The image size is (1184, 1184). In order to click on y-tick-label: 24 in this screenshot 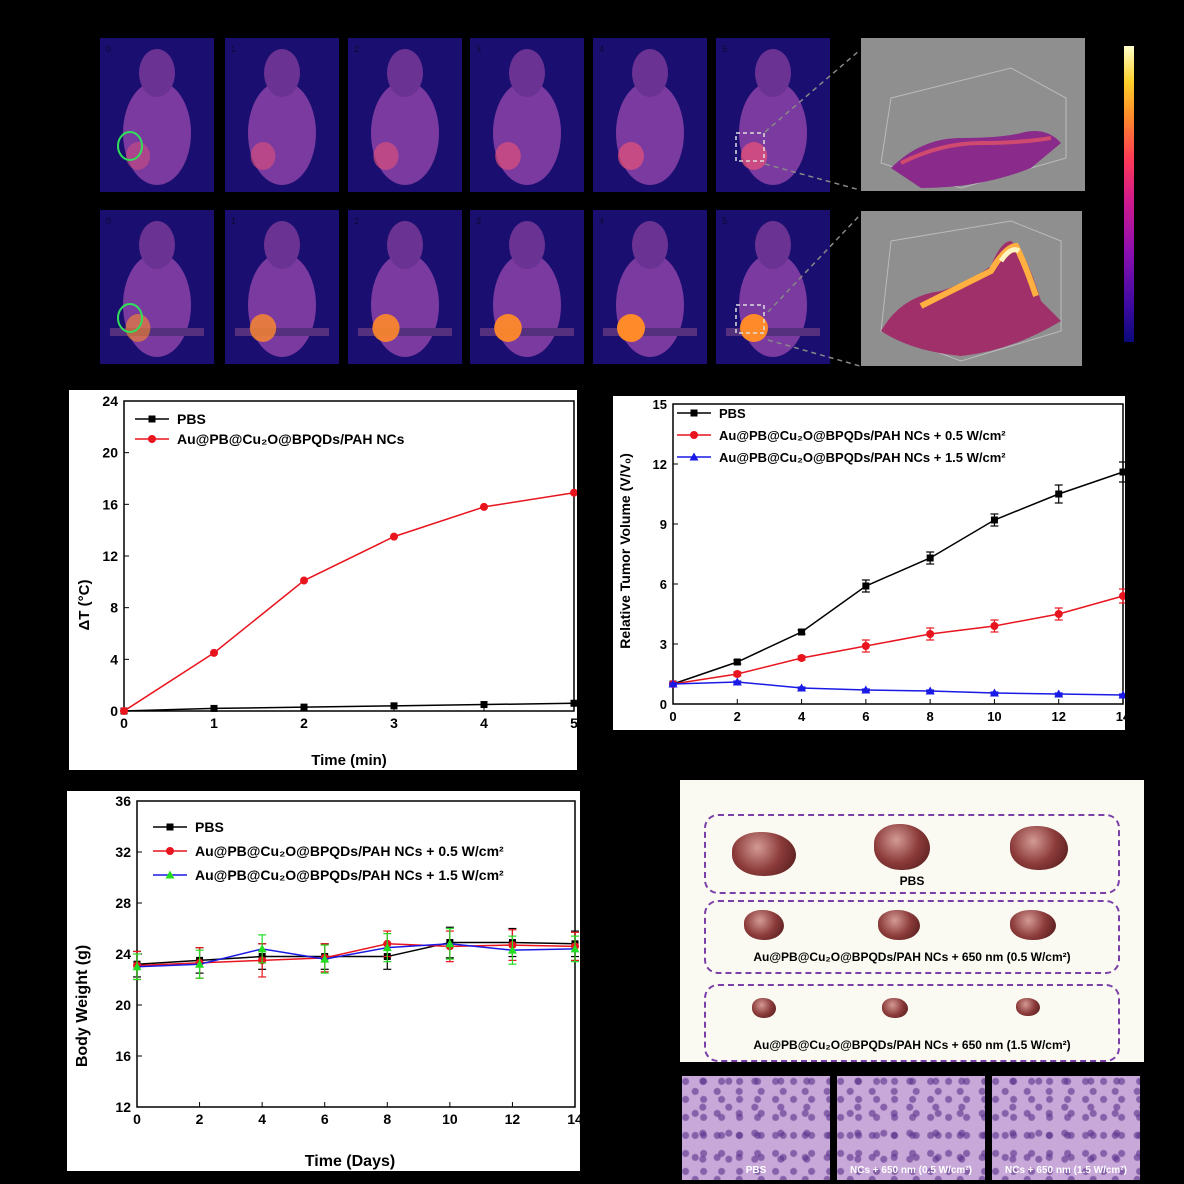, I will do `click(123, 954)`.